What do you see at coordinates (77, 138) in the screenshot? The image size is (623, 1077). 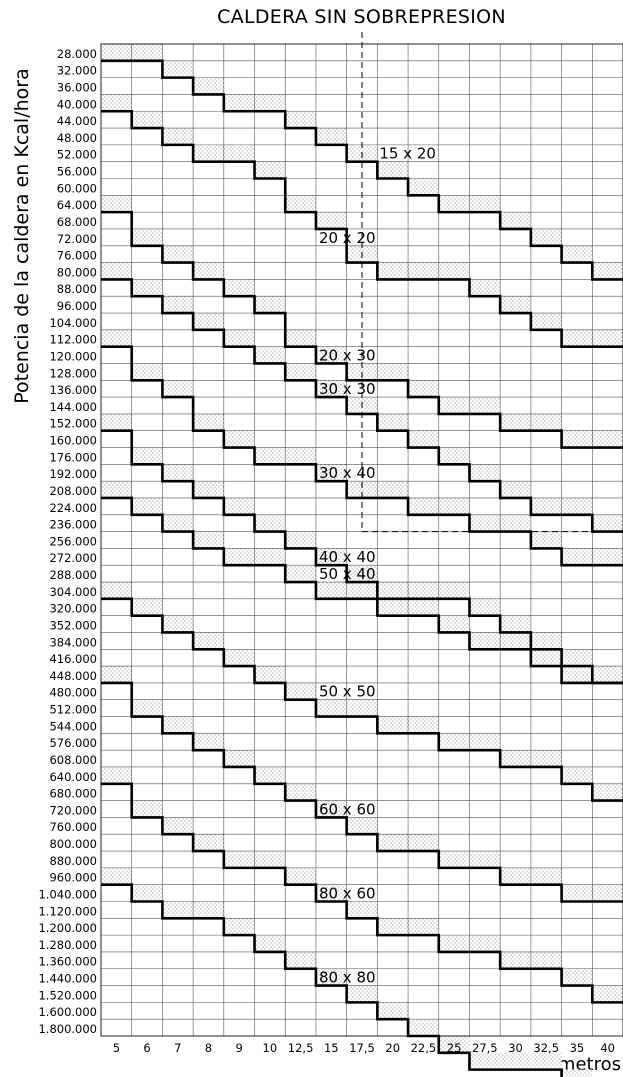 I see `y-tick-5: 48.000` at bounding box center [77, 138].